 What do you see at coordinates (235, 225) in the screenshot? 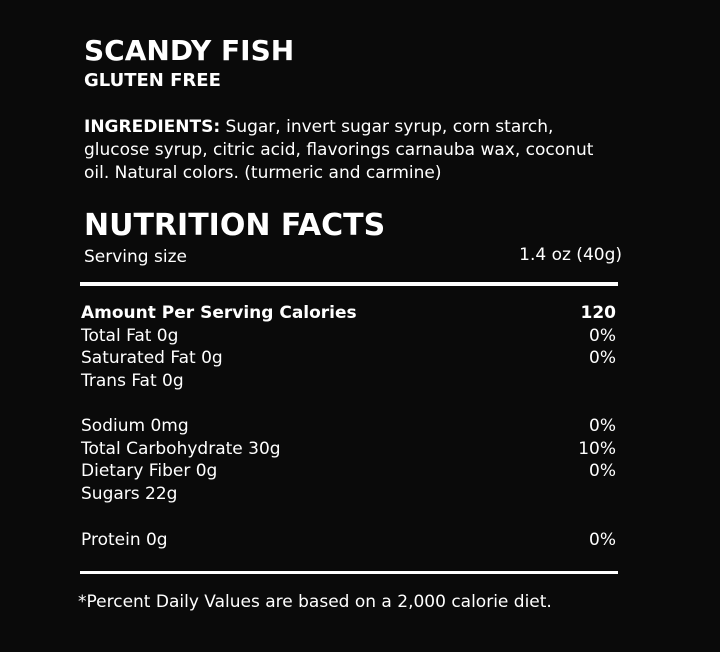
I see `nutrition-title: NUTRITION FACTS` at bounding box center [235, 225].